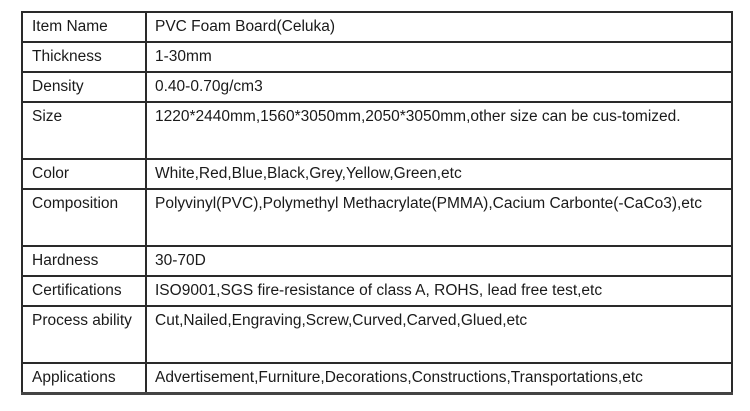 The image size is (750, 411). What do you see at coordinates (84, 261) in the screenshot?
I see `row-label: Hardness` at bounding box center [84, 261].